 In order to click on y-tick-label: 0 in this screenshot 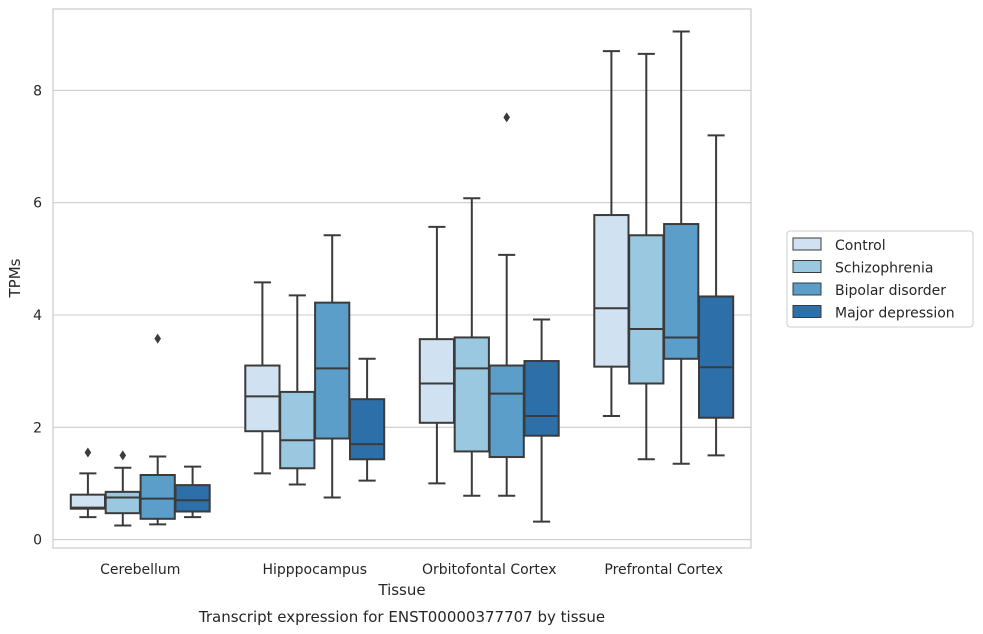, I will do `click(37, 541)`.